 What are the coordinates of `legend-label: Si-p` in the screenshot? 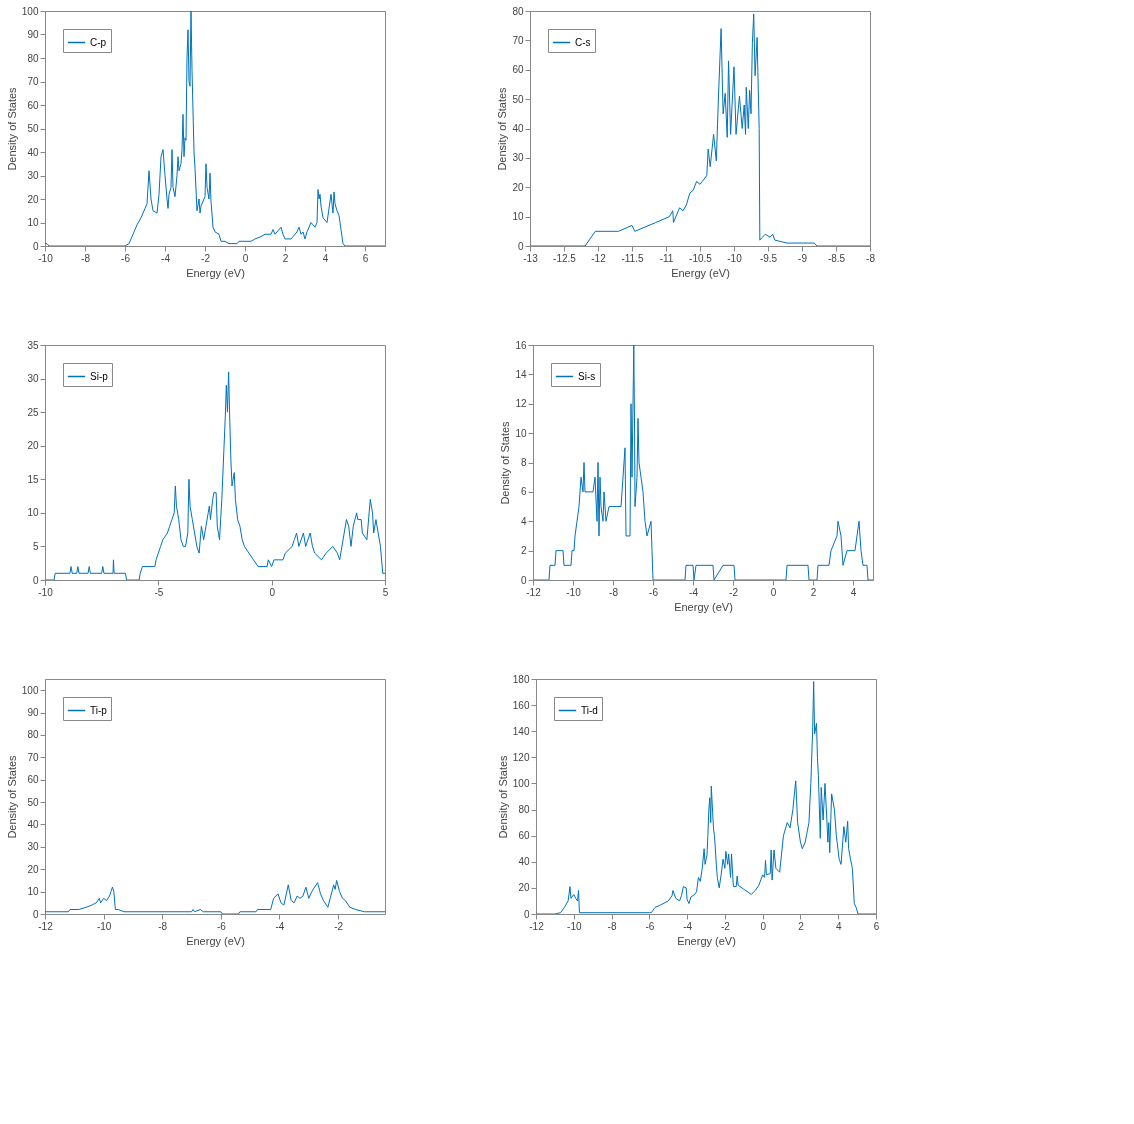 It's located at (99, 376).